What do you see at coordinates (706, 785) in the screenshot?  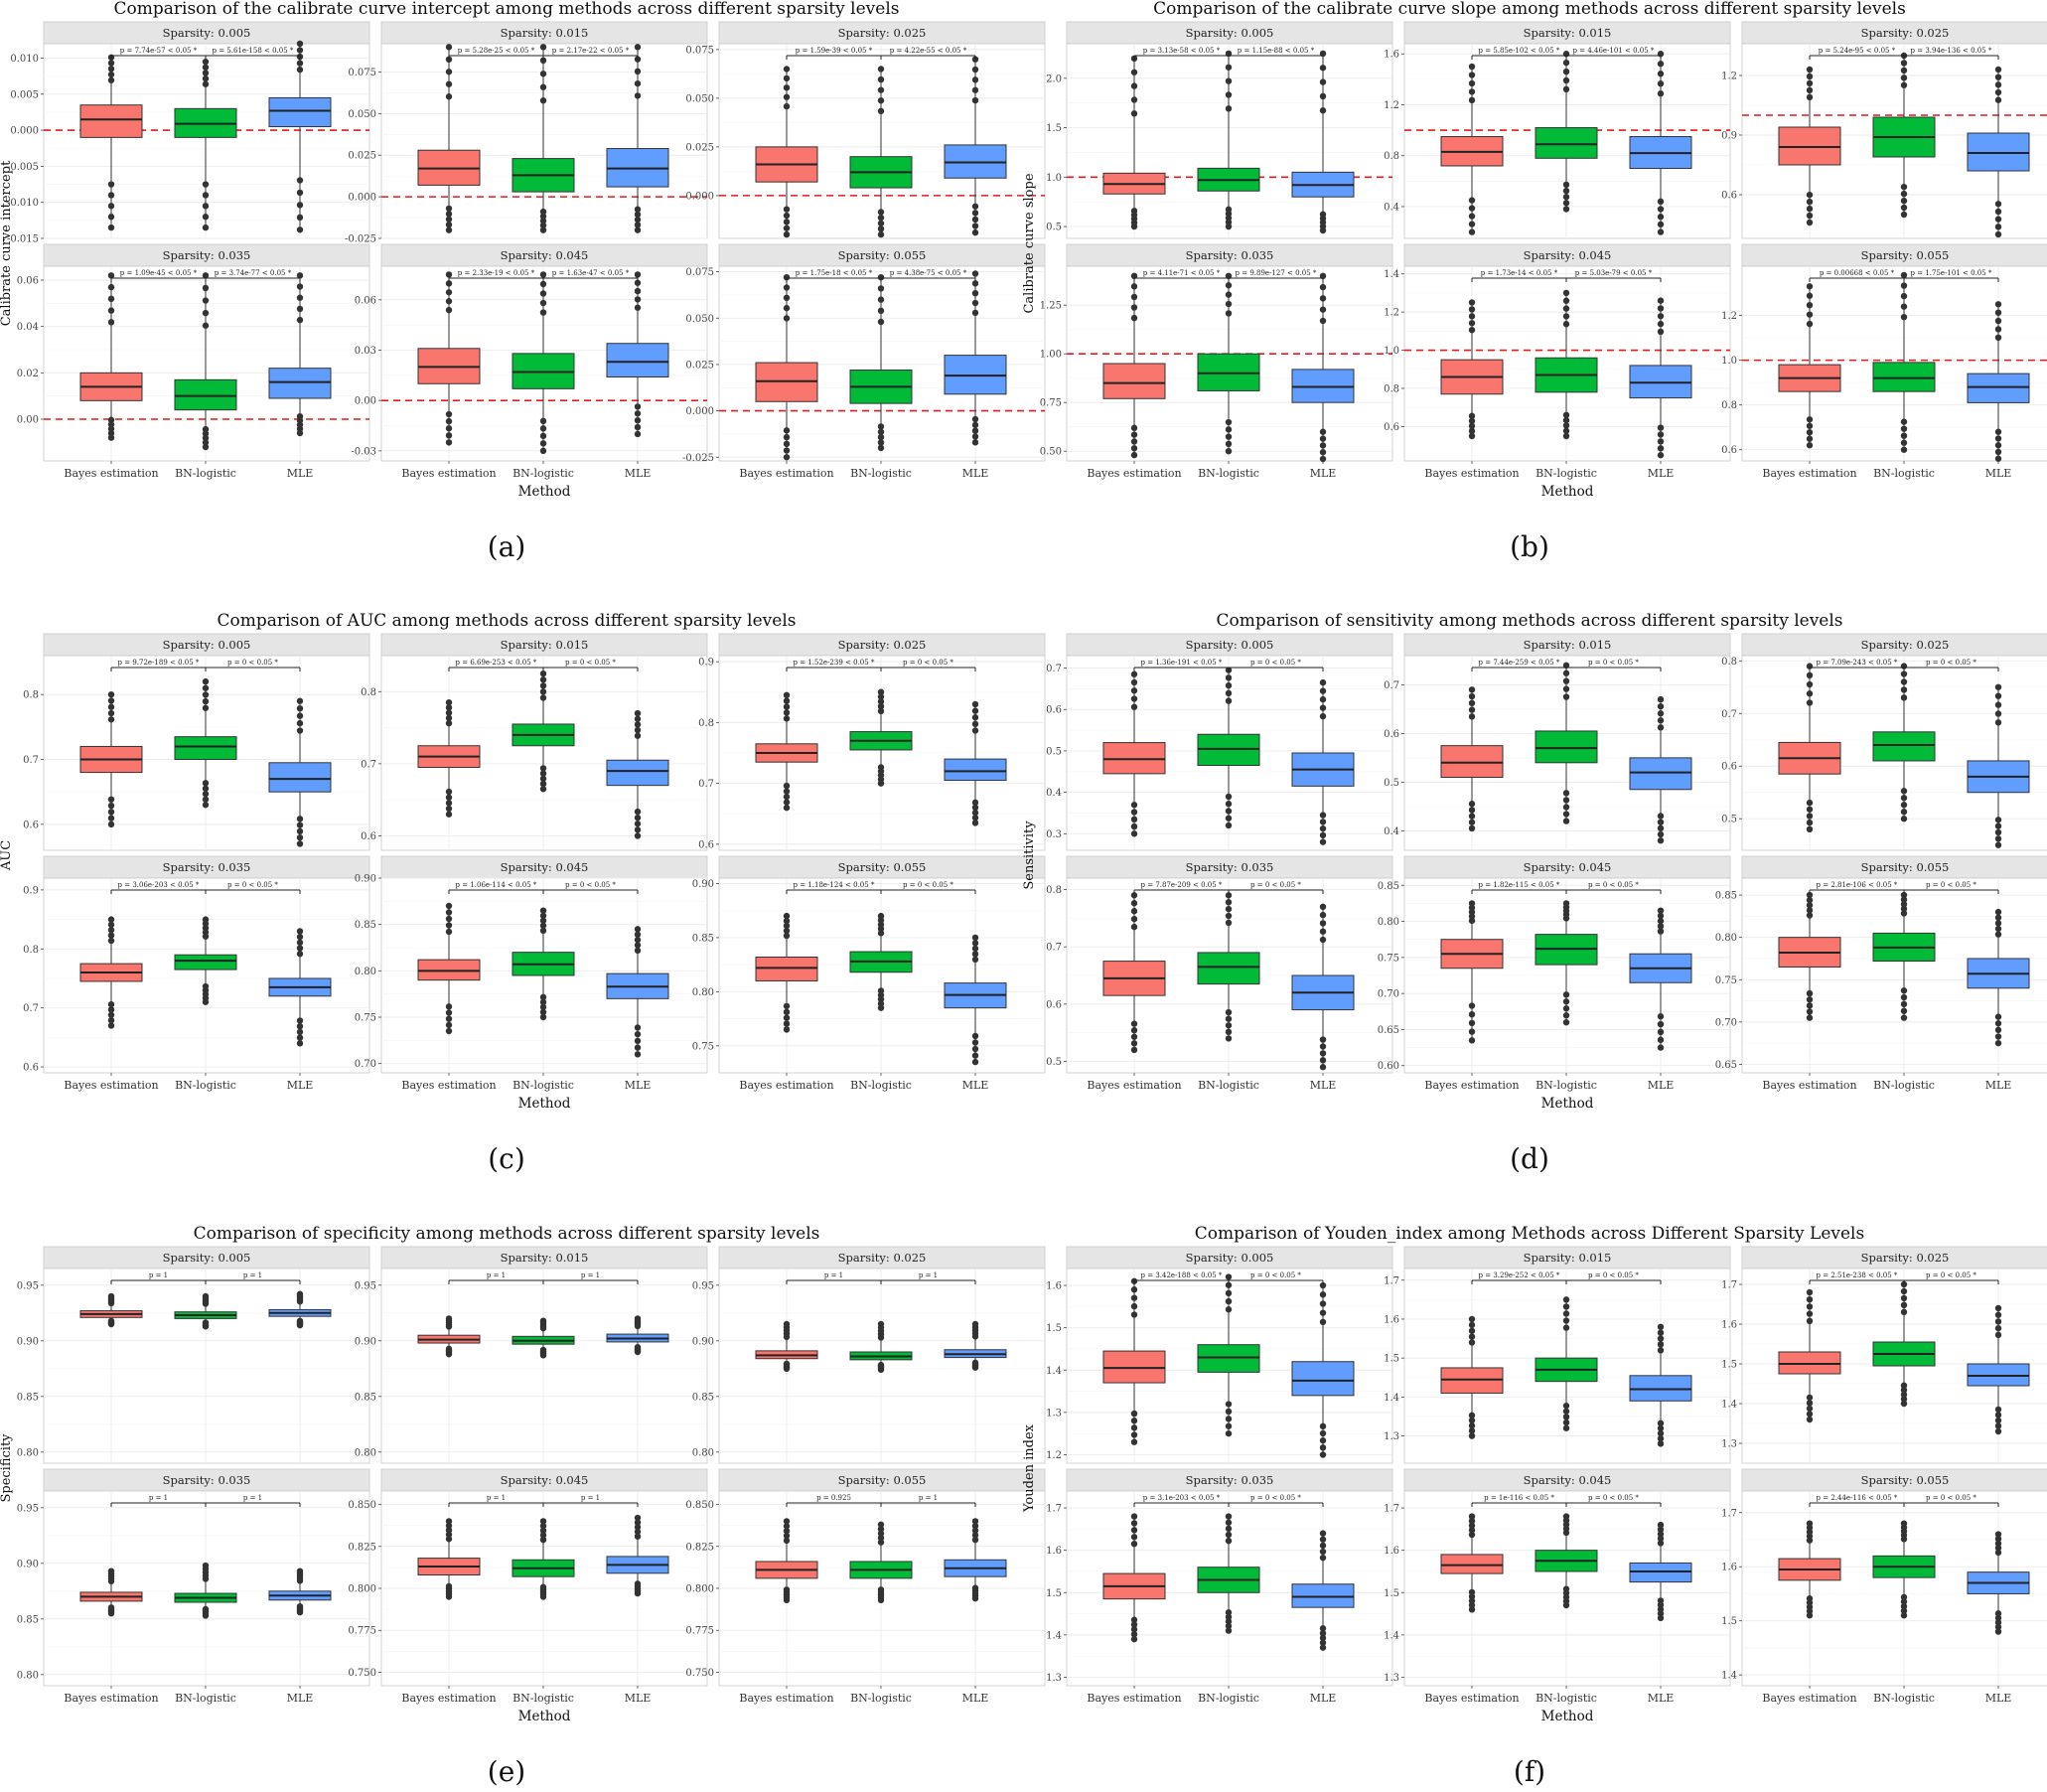 I see `y-tick-label: 0.7` at bounding box center [706, 785].